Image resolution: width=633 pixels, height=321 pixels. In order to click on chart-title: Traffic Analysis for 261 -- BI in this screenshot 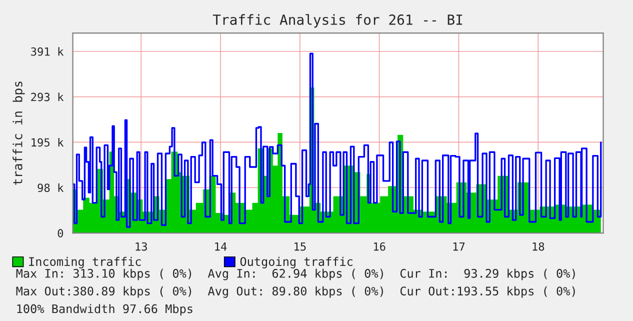, I will do `click(337, 21)`.